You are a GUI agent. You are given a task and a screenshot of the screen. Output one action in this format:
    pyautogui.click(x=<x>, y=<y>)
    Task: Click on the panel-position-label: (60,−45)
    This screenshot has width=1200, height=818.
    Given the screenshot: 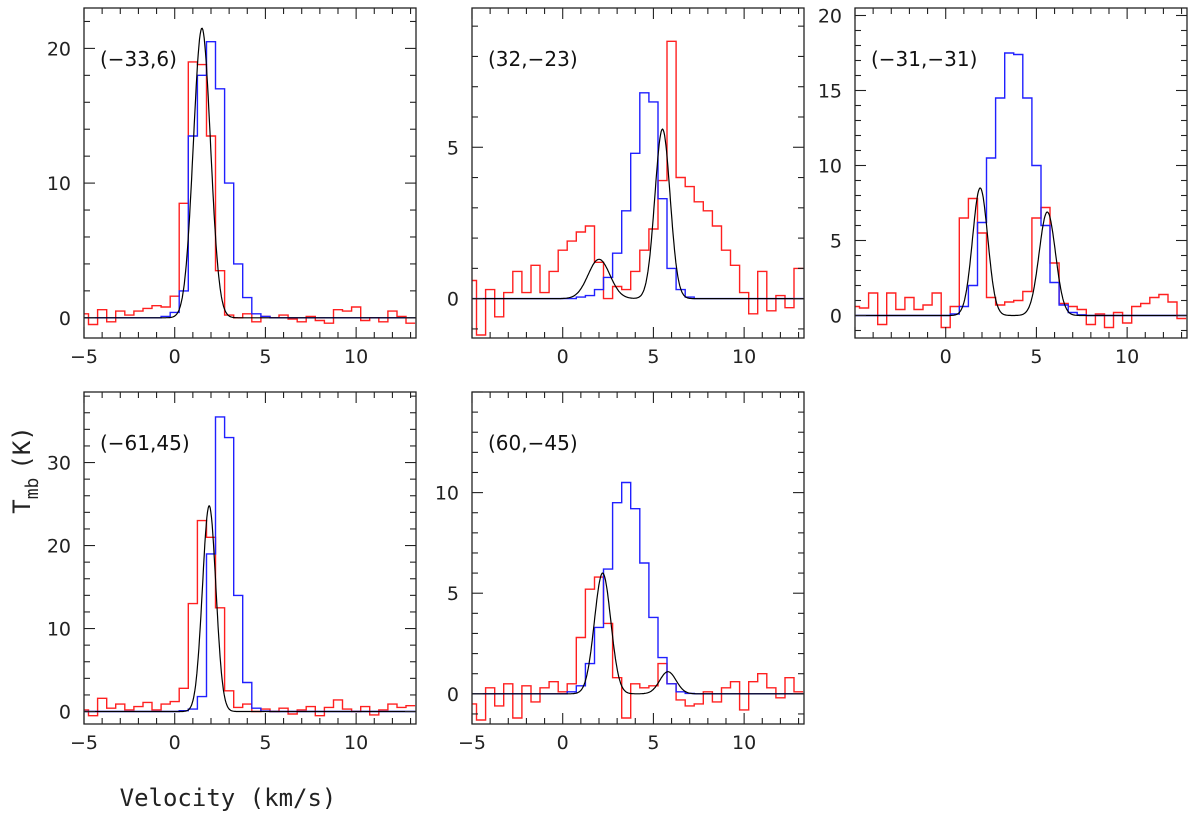 What is the action you would take?
    pyautogui.click(x=533, y=443)
    